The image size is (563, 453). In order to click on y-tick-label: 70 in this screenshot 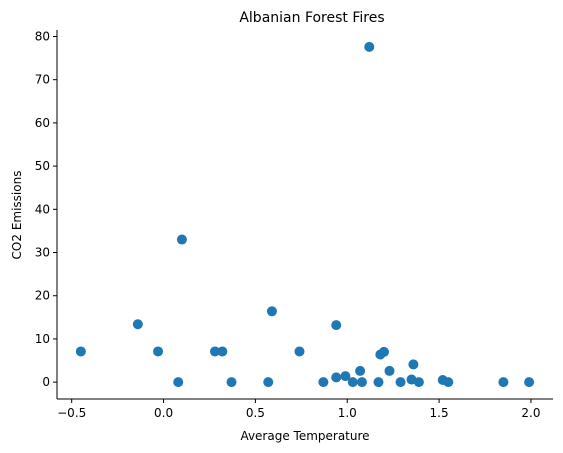, I will do `click(42, 80)`.